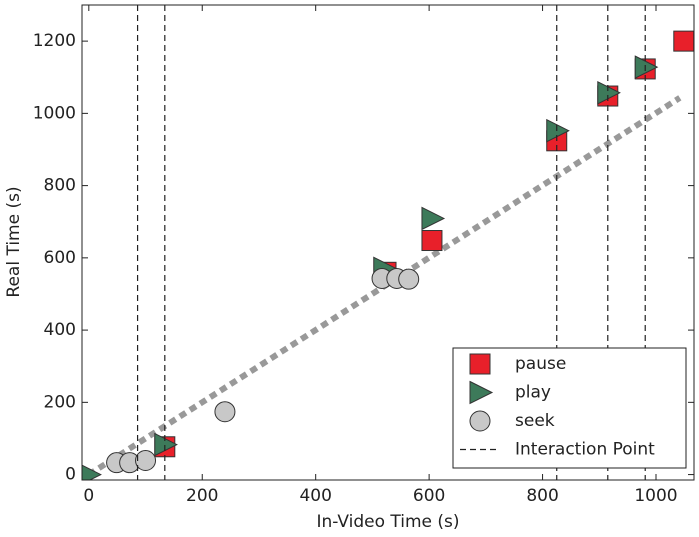 Image resolution: width=699 pixels, height=537 pixels. What do you see at coordinates (540, 364) in the screenshot?
I see `legend-label: pause` at bounding box center [540, 364].